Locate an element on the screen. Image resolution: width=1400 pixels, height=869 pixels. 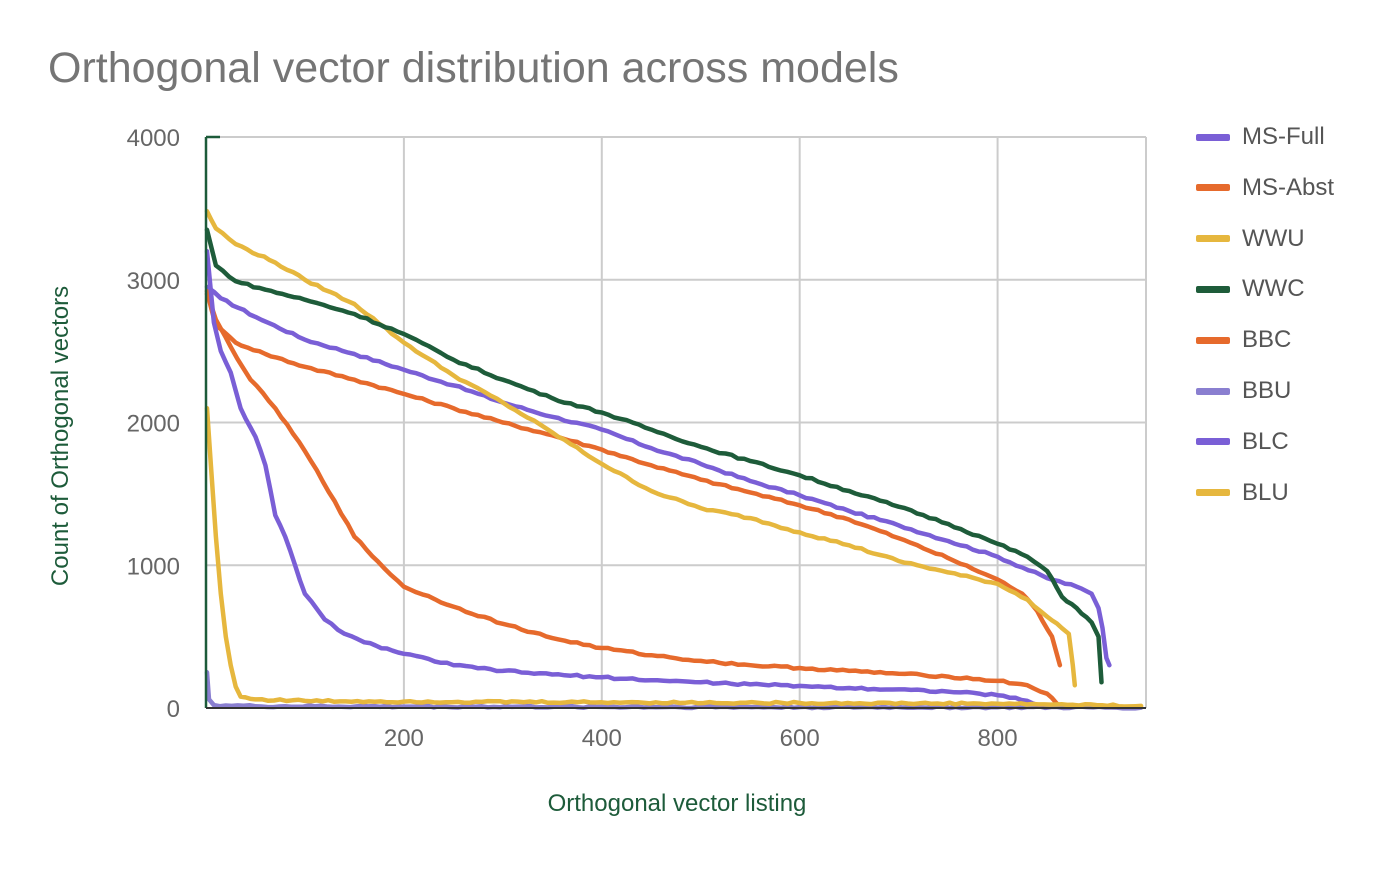
legend-item: BBU is located at coordinates (1243, 391).